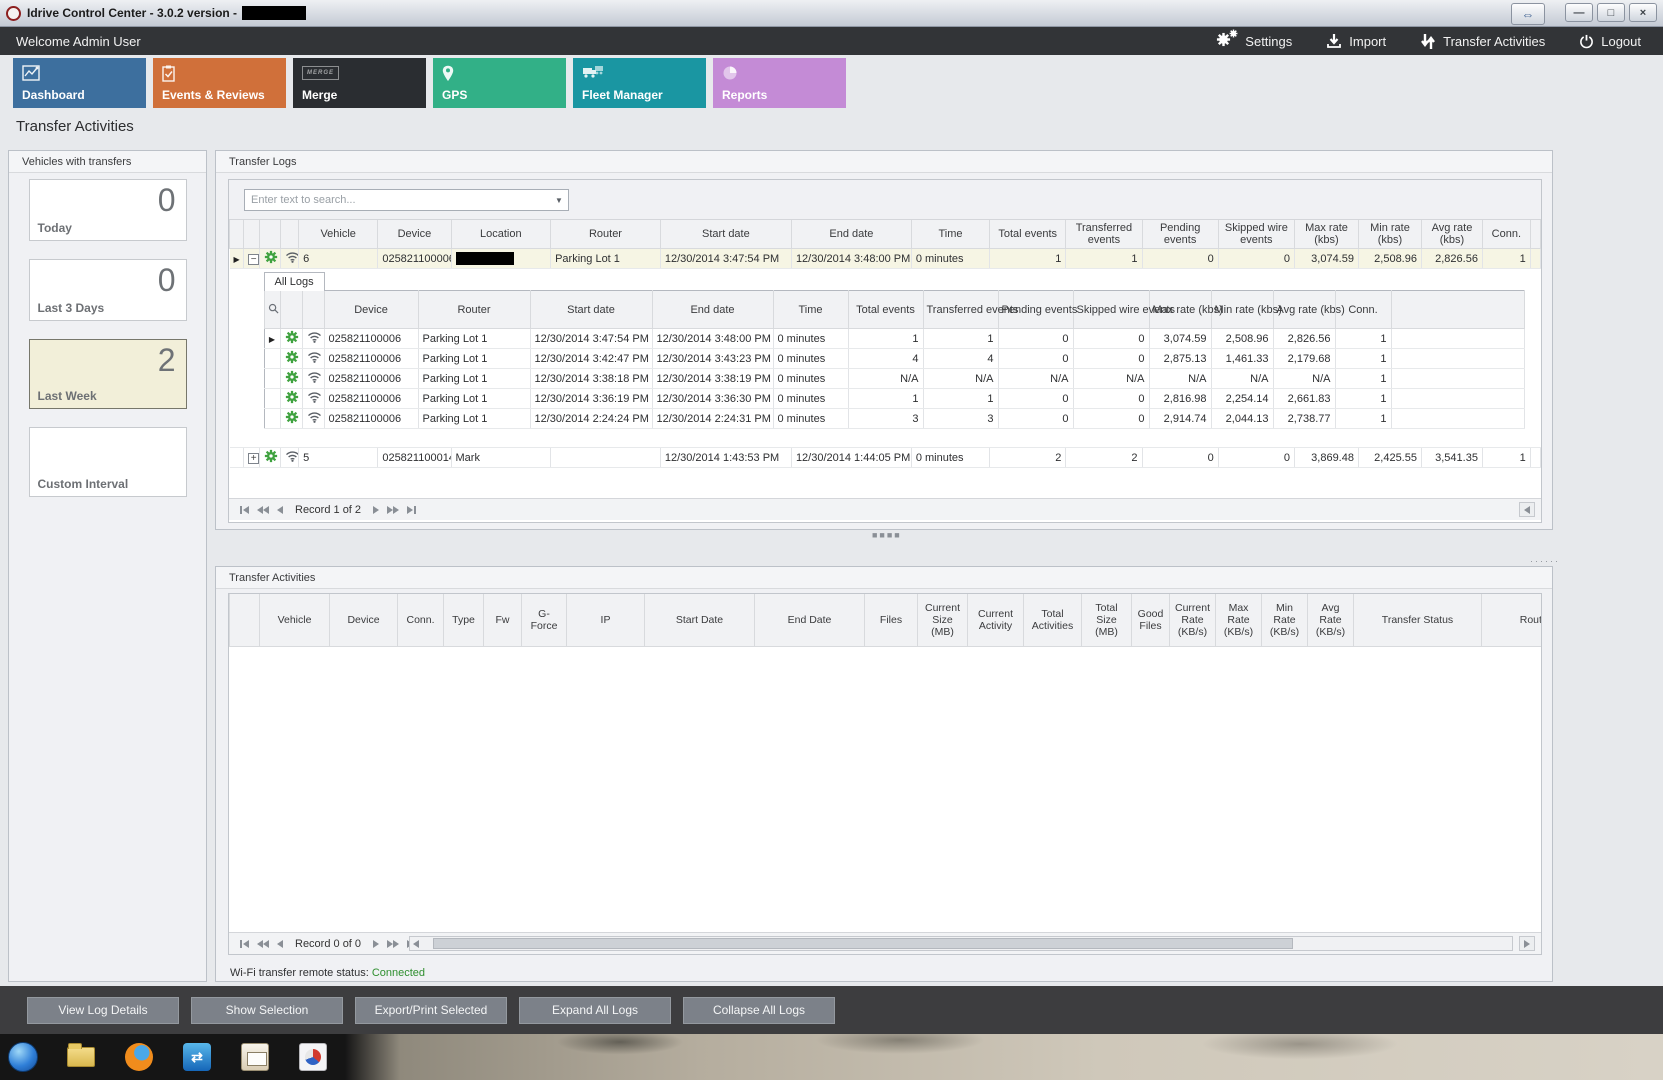 The image size is (1663, 1080). I want to click on column-header-start-date: Start Date, so click(699, 620).